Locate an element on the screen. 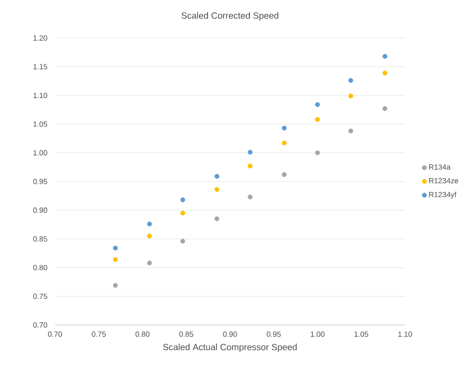  chart-title: Scaled Corrected Speed is located at coordinates (230, 16).